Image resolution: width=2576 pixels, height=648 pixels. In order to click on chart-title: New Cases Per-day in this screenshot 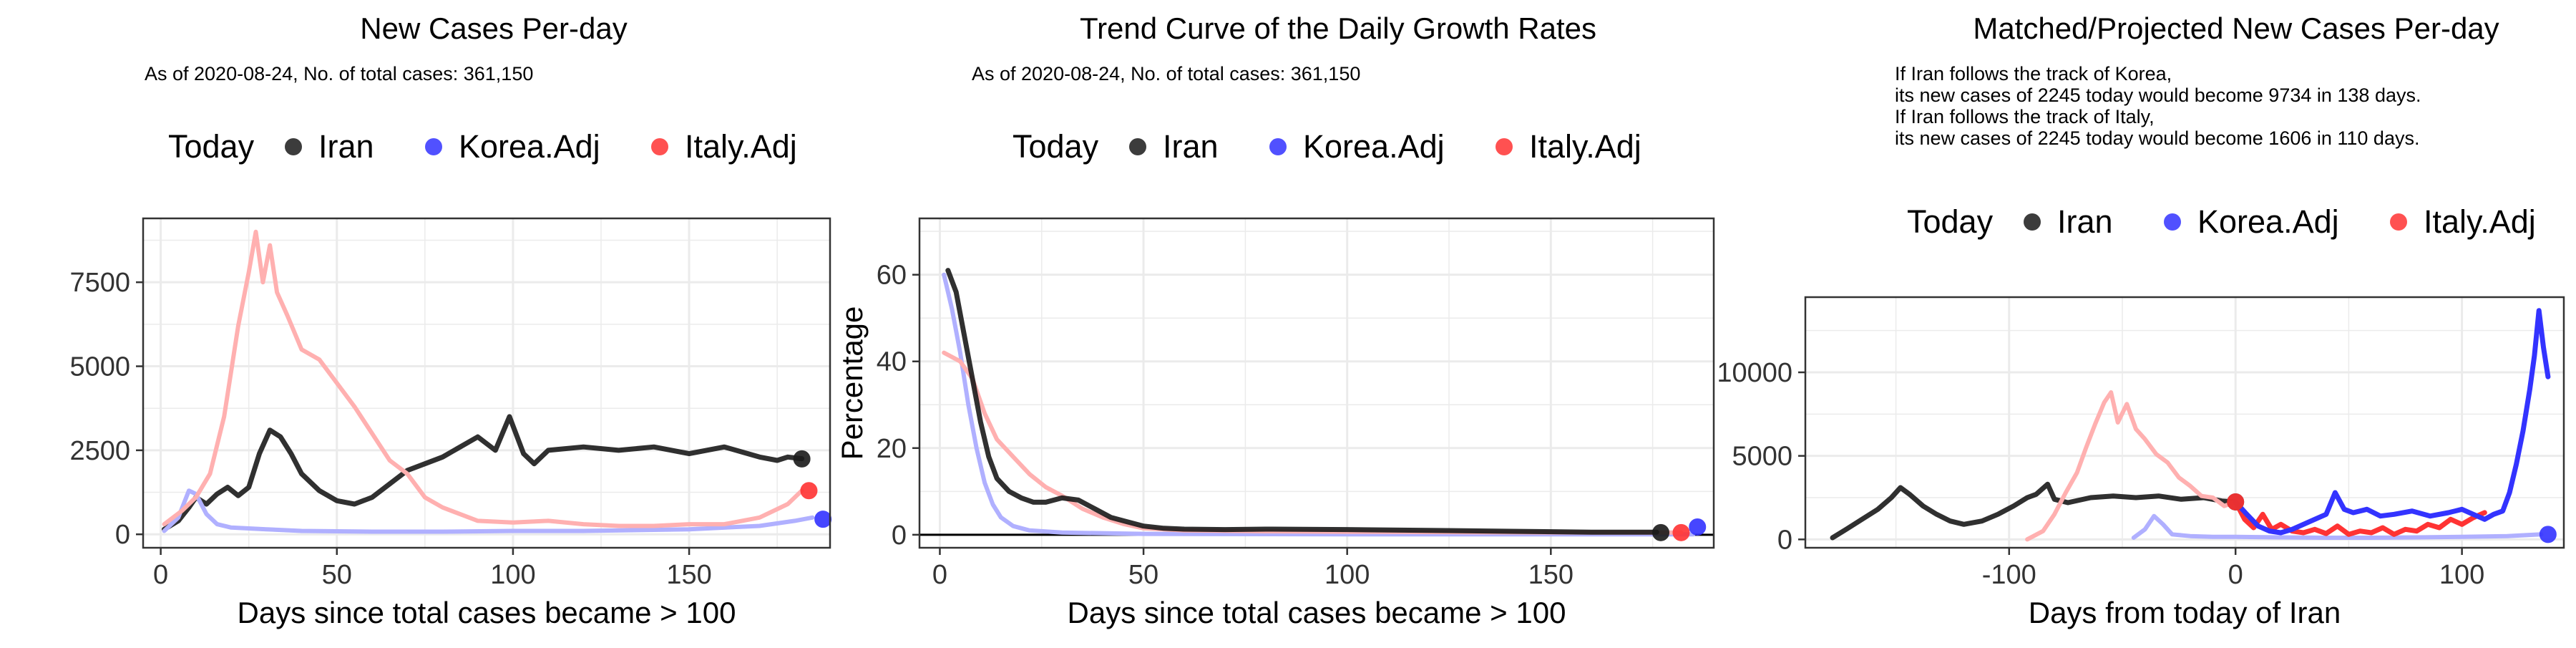, I will do `click(493, 28)`.